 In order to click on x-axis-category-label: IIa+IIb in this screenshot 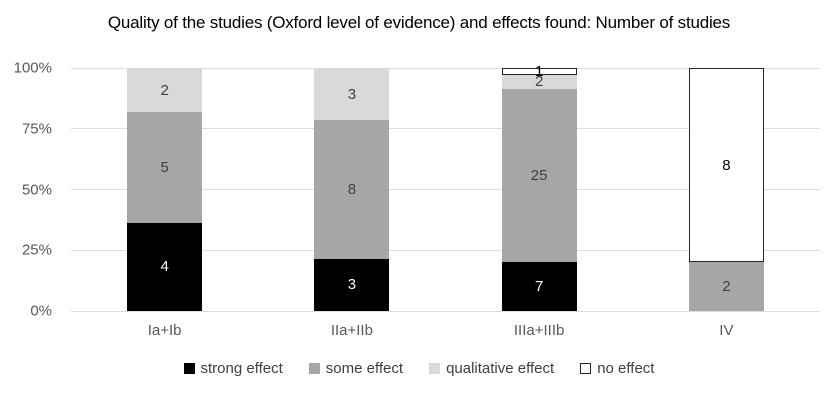, I will do `click(351, 330)`.